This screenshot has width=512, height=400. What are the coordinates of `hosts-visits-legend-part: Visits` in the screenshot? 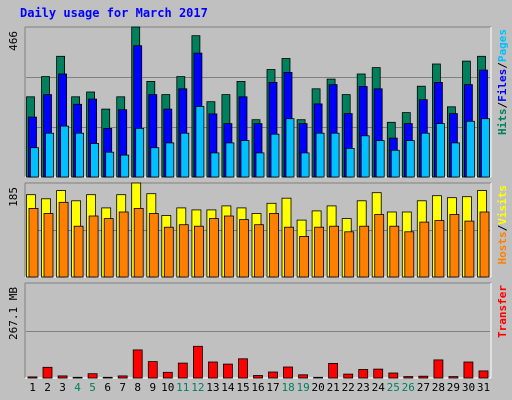 It's located at (502, 205).